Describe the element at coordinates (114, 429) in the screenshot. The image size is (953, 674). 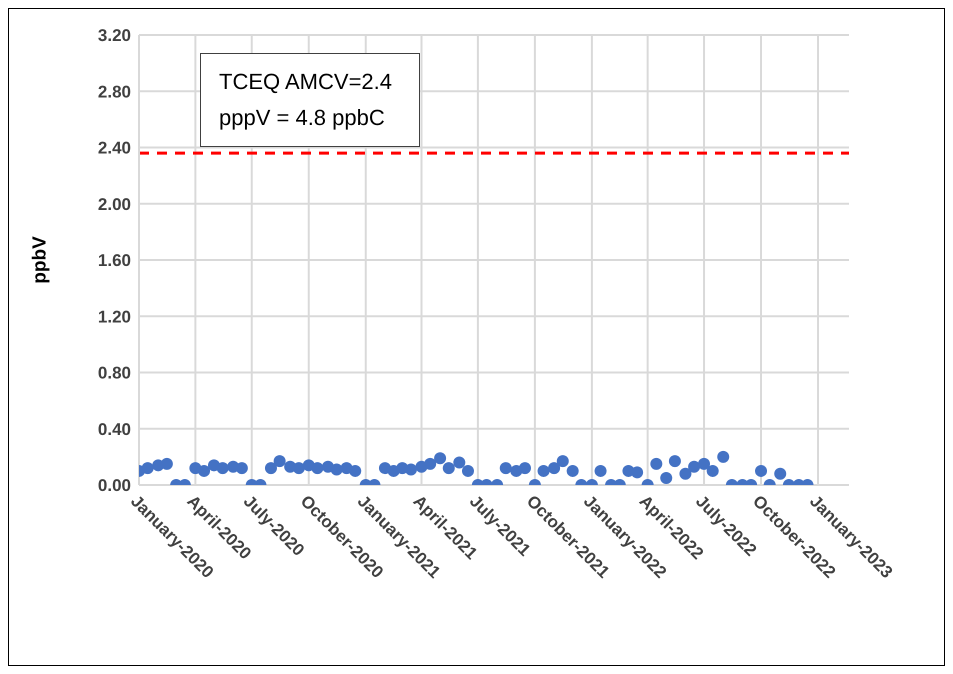
I see `y-tick-label: 0.40` at that location.